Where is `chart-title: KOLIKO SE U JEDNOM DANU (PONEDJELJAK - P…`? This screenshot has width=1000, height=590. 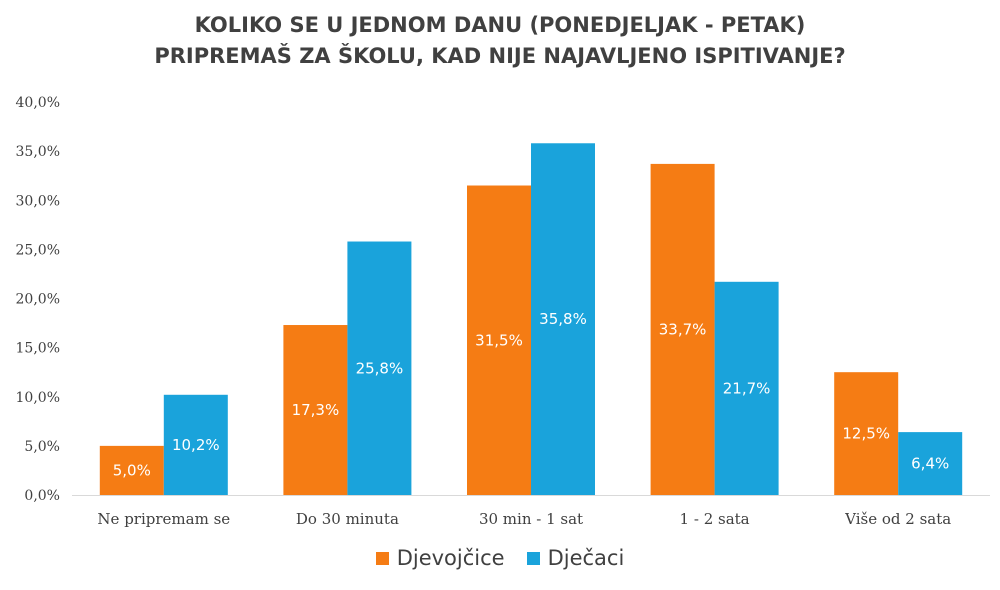 chart-title: KOLIKO SE U JEDNOM DANU (PONEDJELJAK - P… is located at coordinates (500, 41).